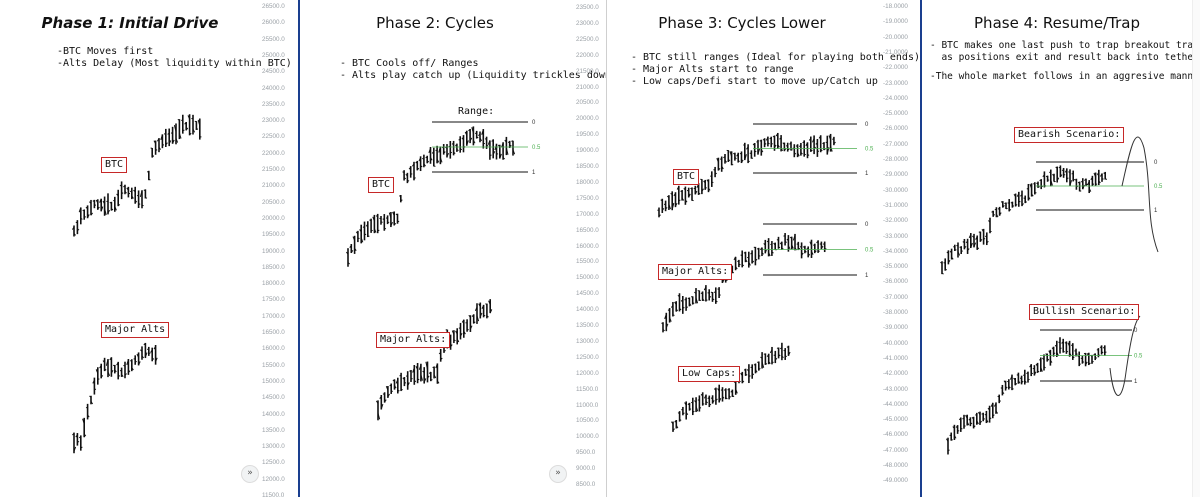 This screenshot has width=1200, height=497. I want to click on fib-label-0: 0, so click(867, 125).